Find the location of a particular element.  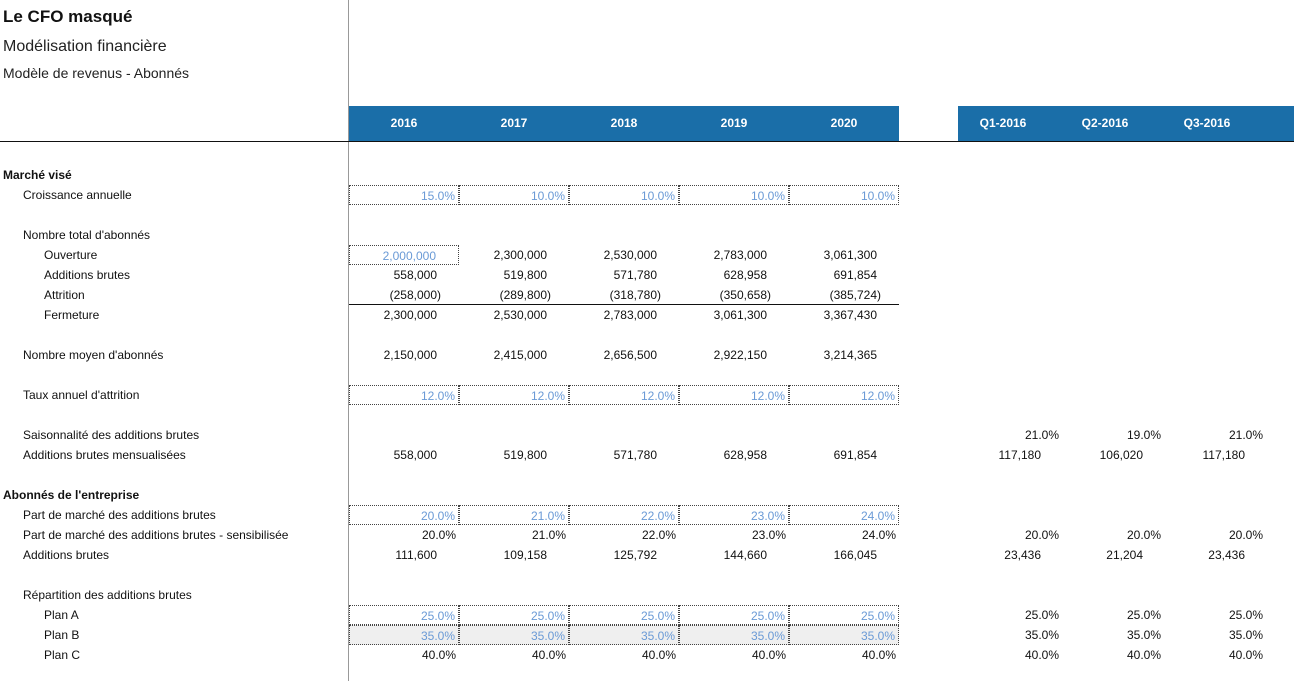

row-label: Plan B is located at coordinates (62, 635).